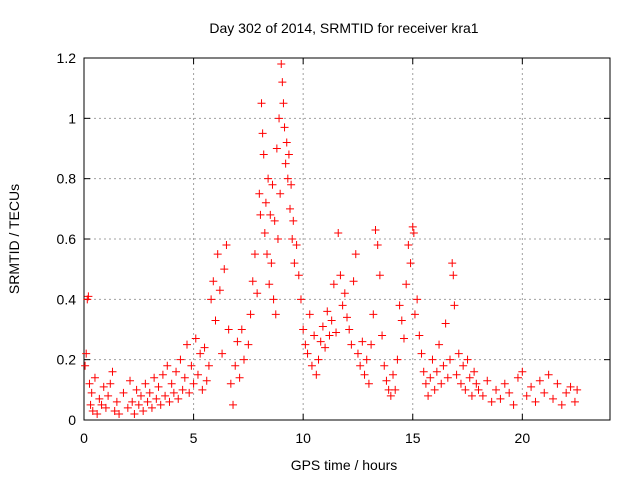  What do you see at coordinates (67, 239) in the screenshot?
I see `y-tick-label: 0.6` at bounding box center [67, 239].